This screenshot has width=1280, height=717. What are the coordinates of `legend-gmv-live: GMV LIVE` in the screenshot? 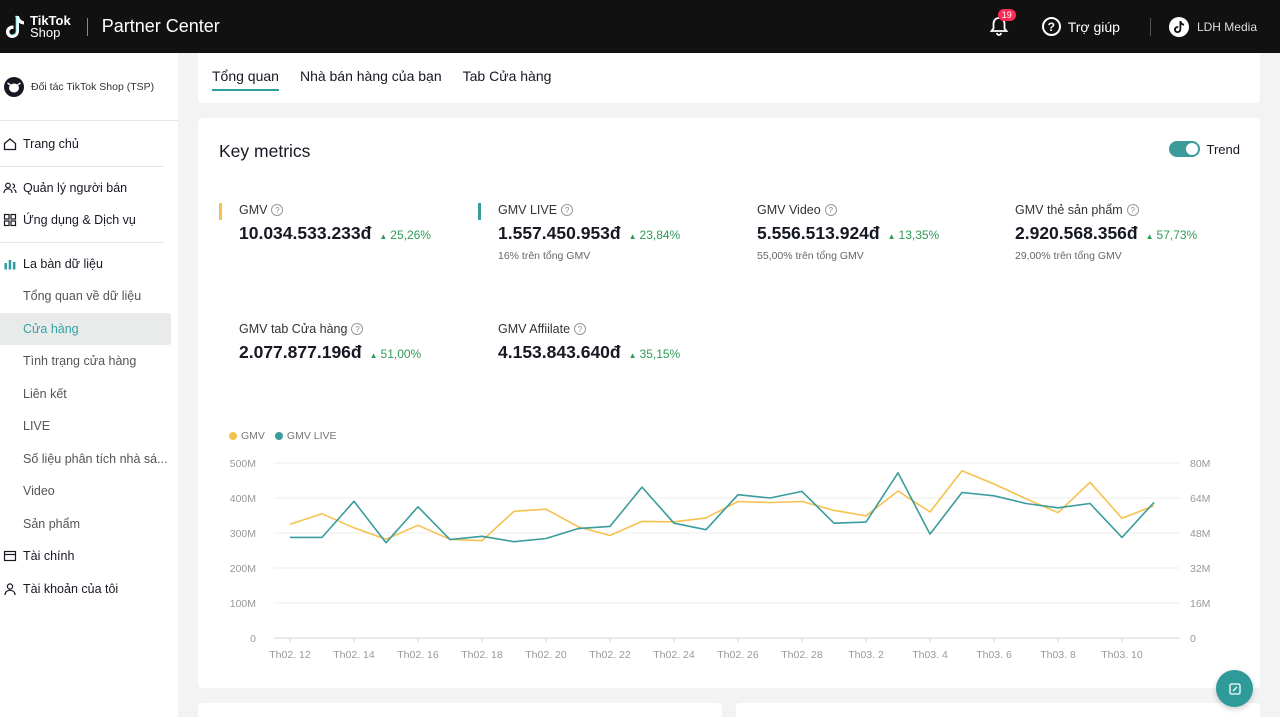 It's located at (305, 436).